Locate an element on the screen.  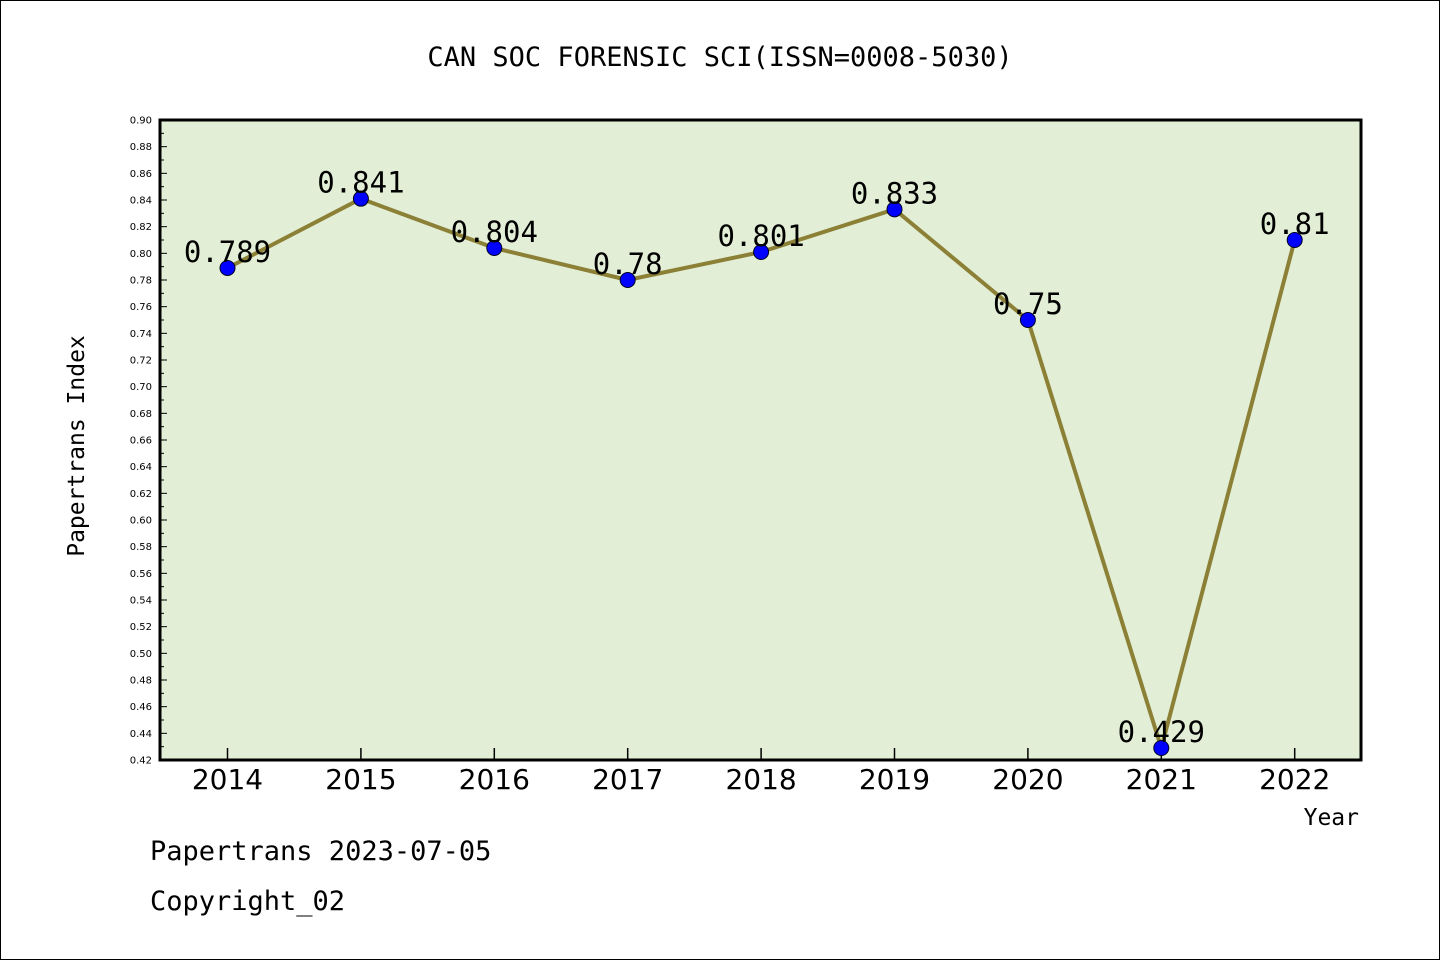
y-tick-label: 0.68 is located at coordinates (141, 414).